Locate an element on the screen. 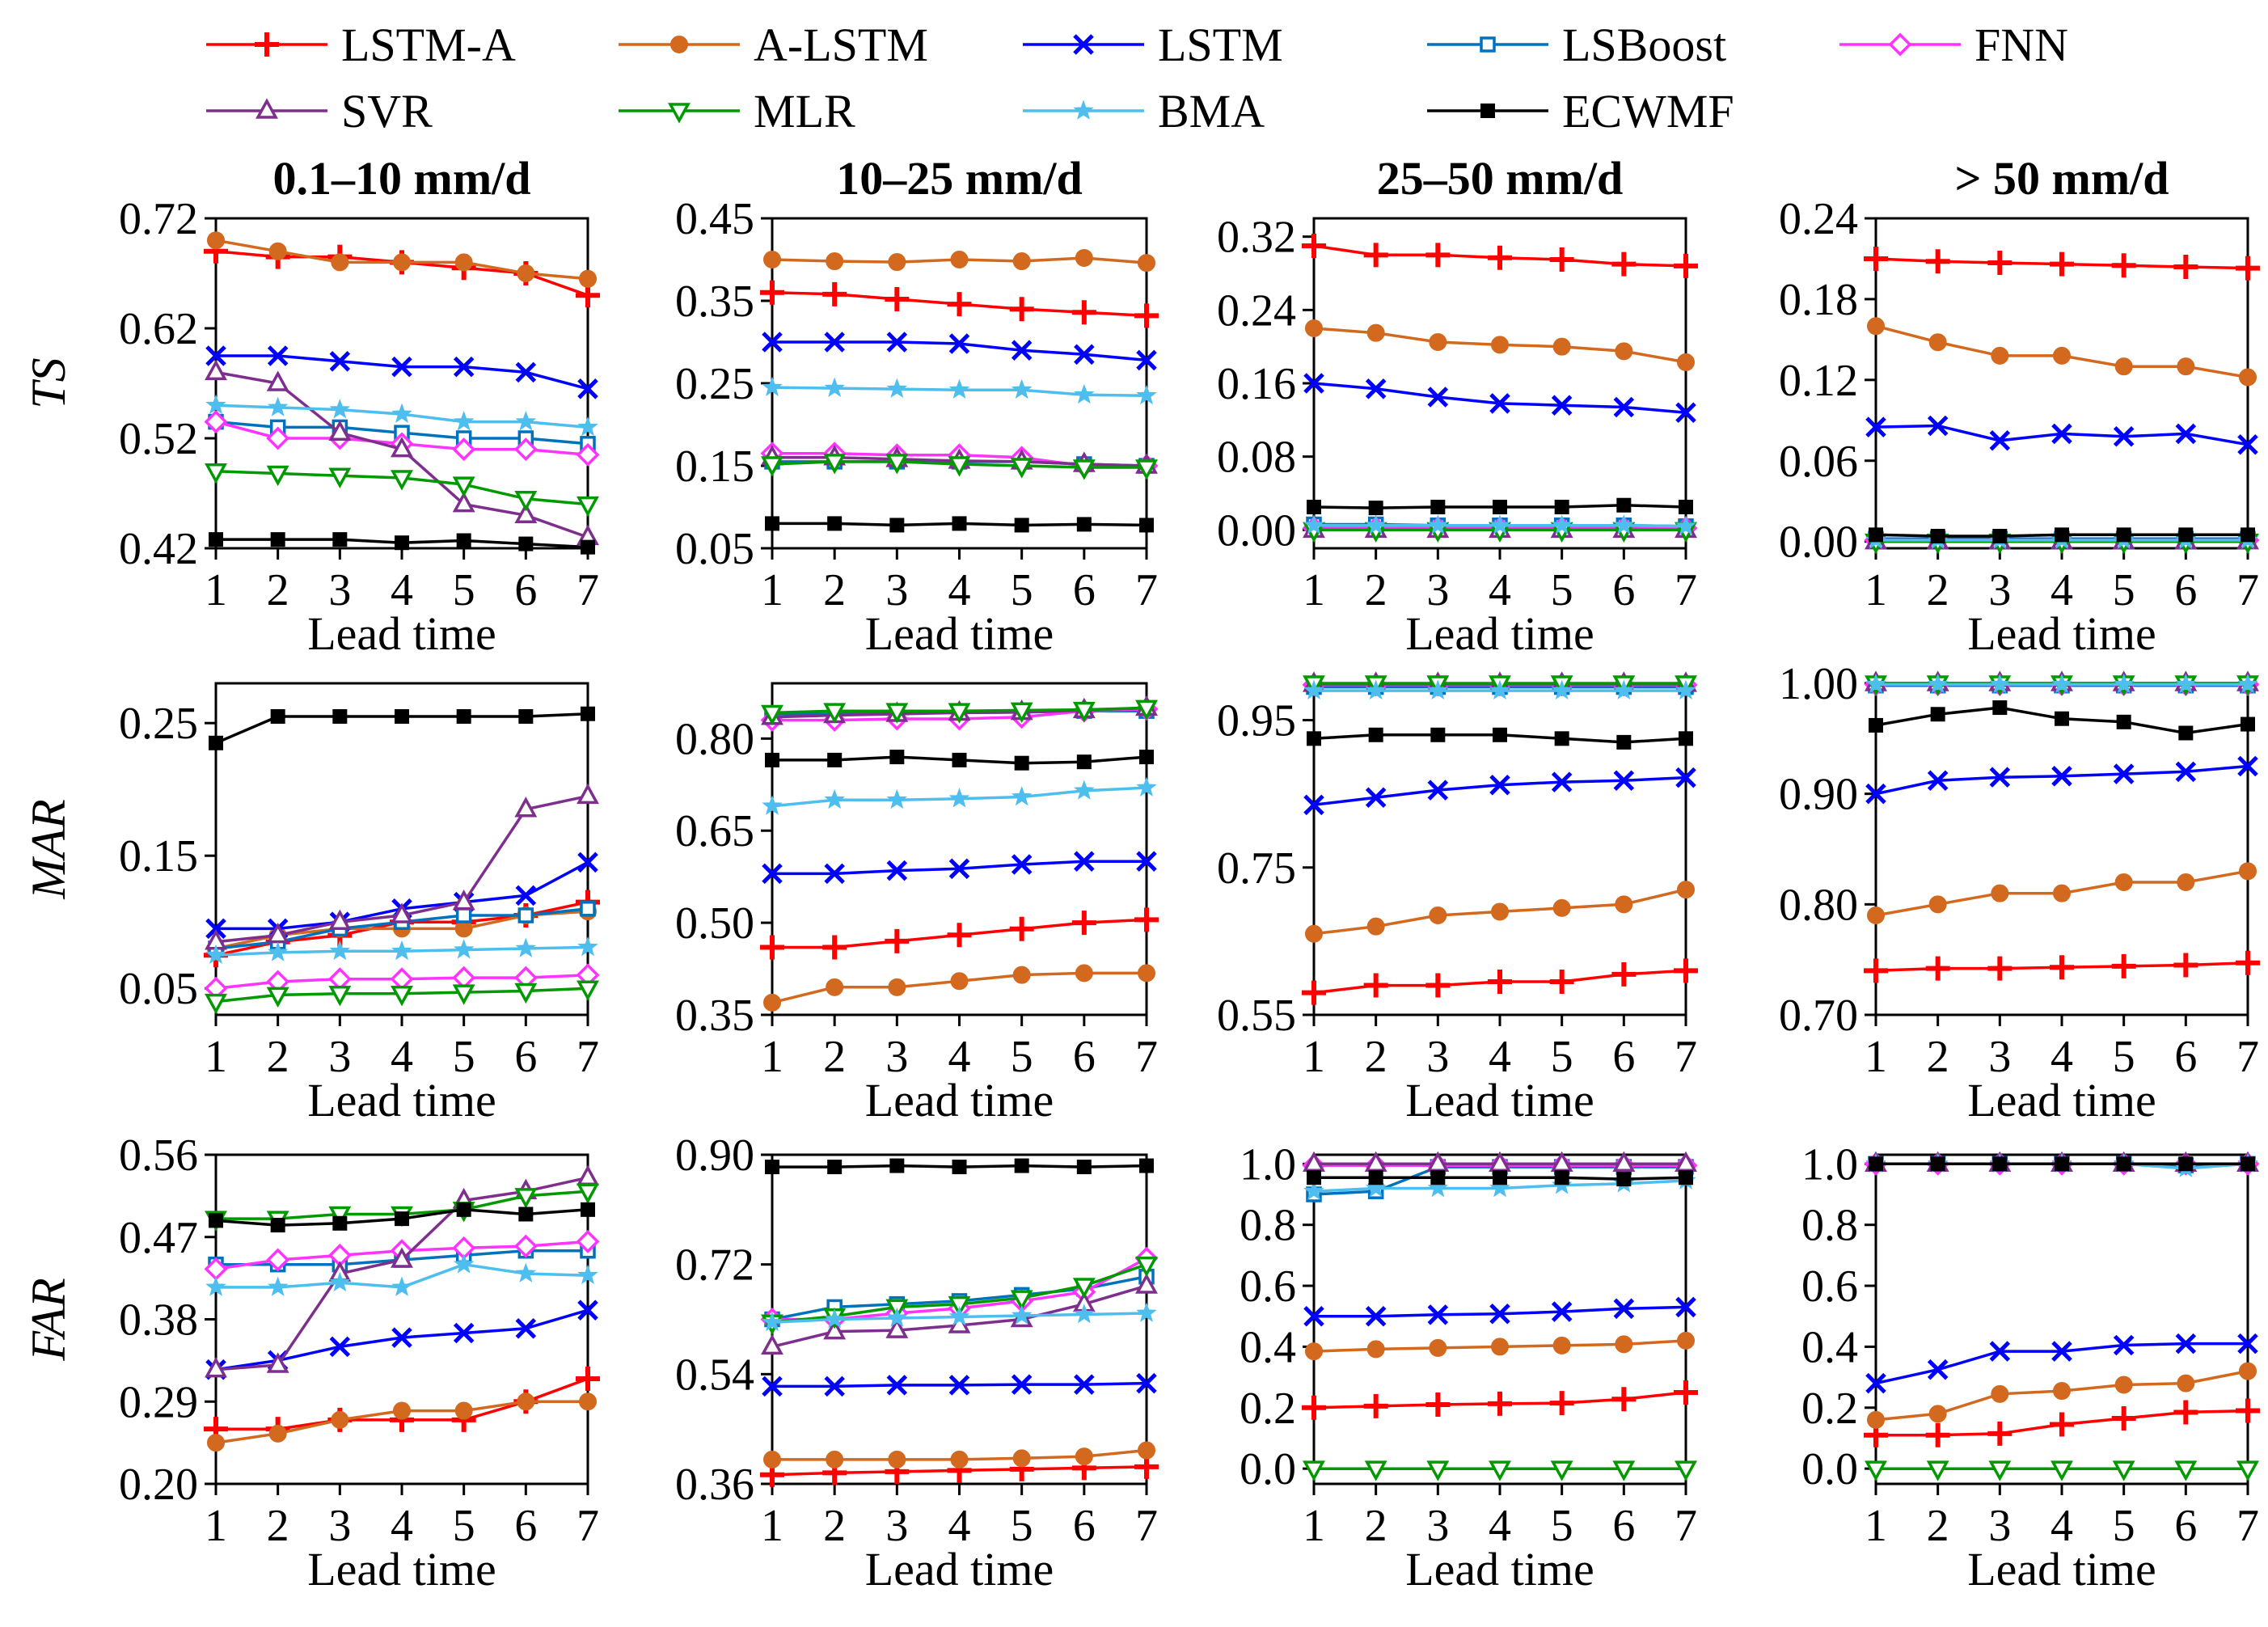 The width and height of the screenshot is (2268, 1627). series-lstm-a is located at coordinates (2062, 263).